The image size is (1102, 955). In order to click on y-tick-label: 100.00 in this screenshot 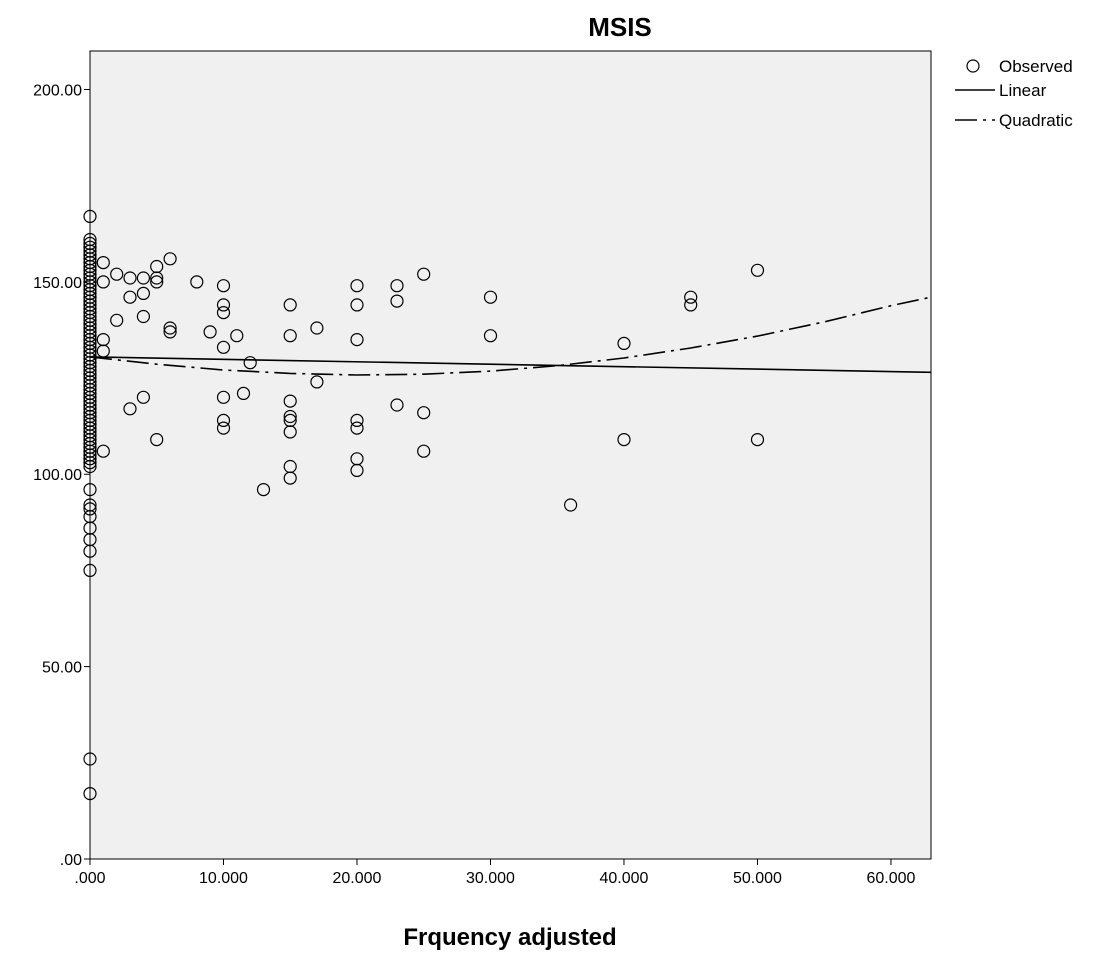, I will do `click(57, 475)`.